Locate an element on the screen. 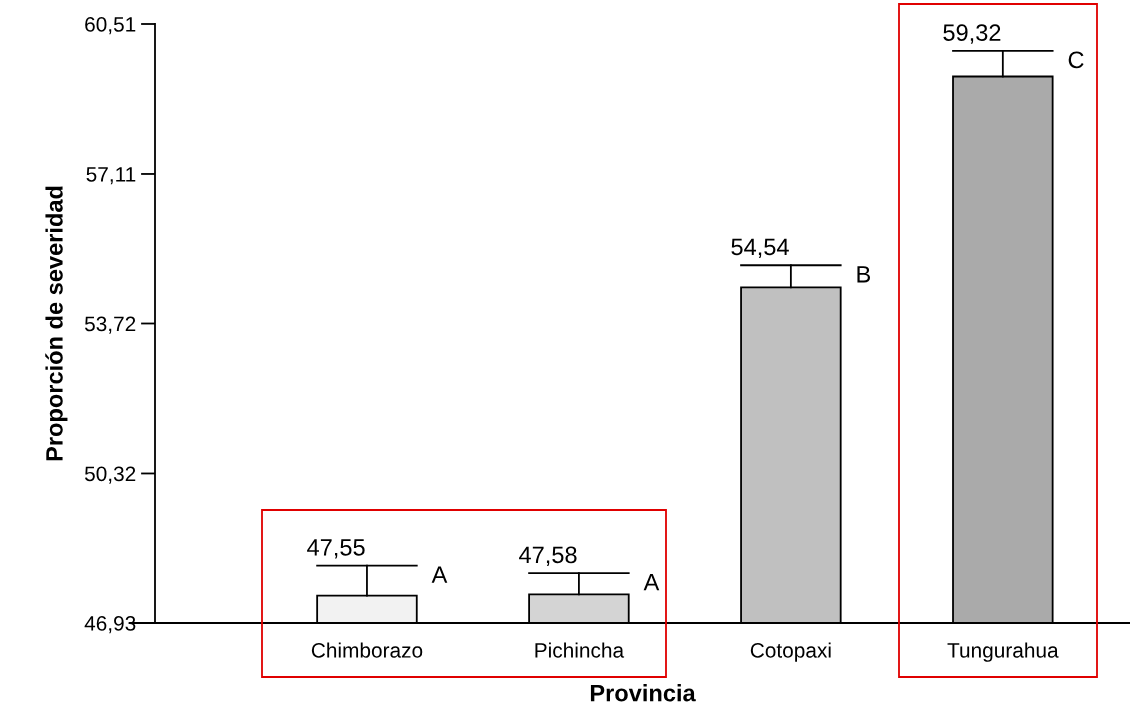 This screenshot has width=1130, height=715. data-label: 54,54 is located at coordinates (760, 248).